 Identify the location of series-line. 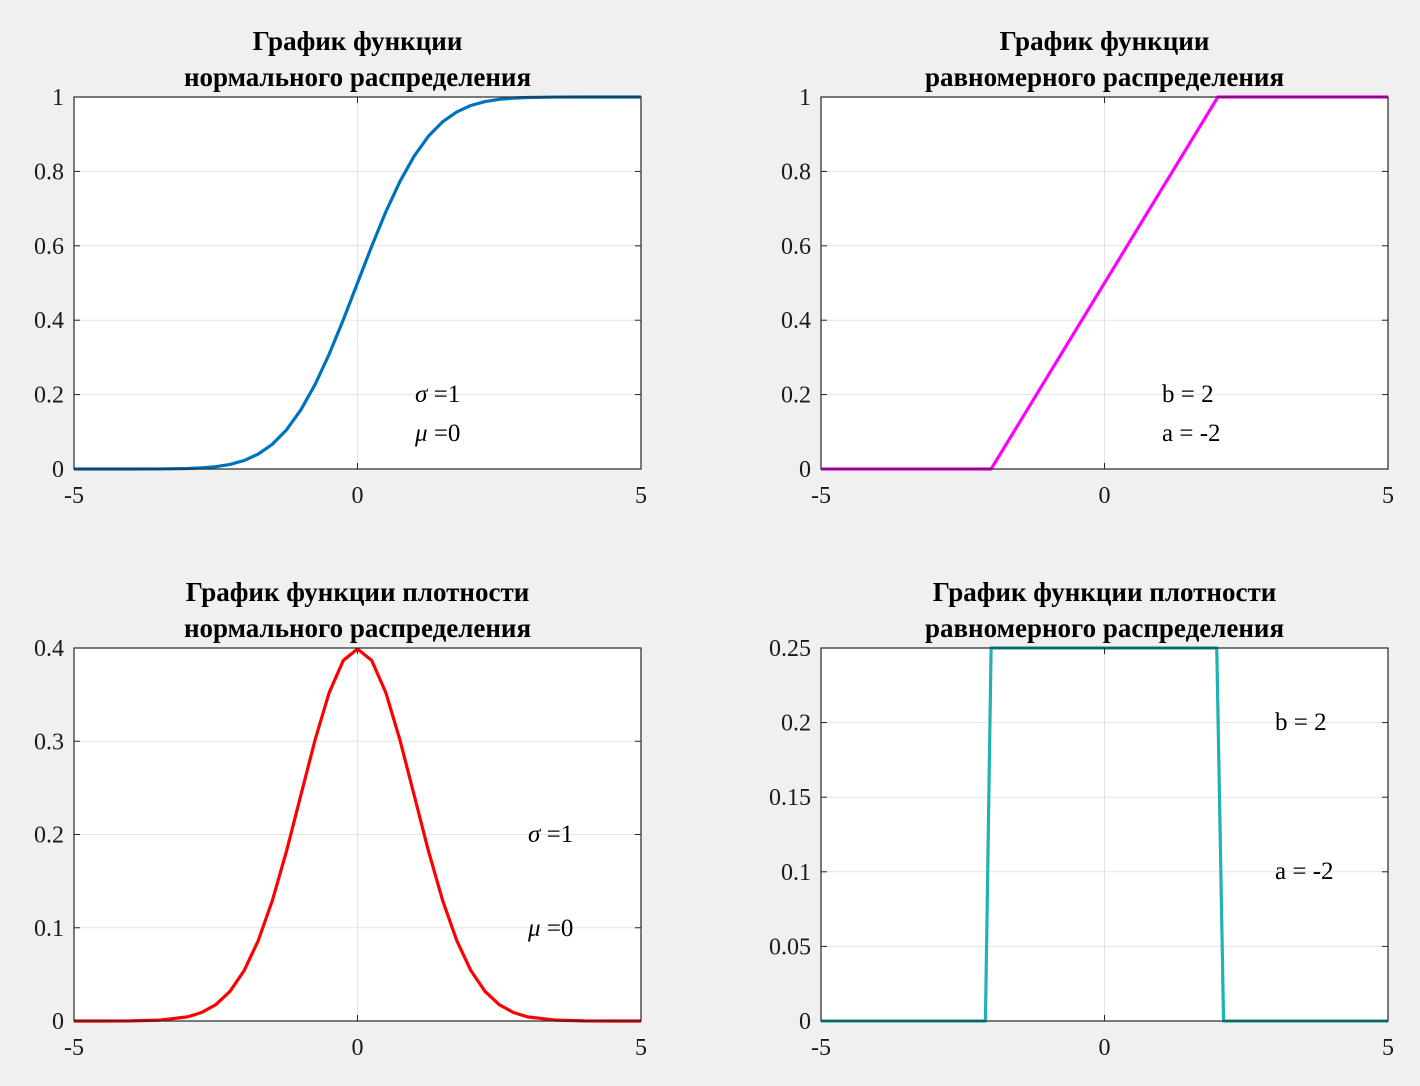
(357, 283).